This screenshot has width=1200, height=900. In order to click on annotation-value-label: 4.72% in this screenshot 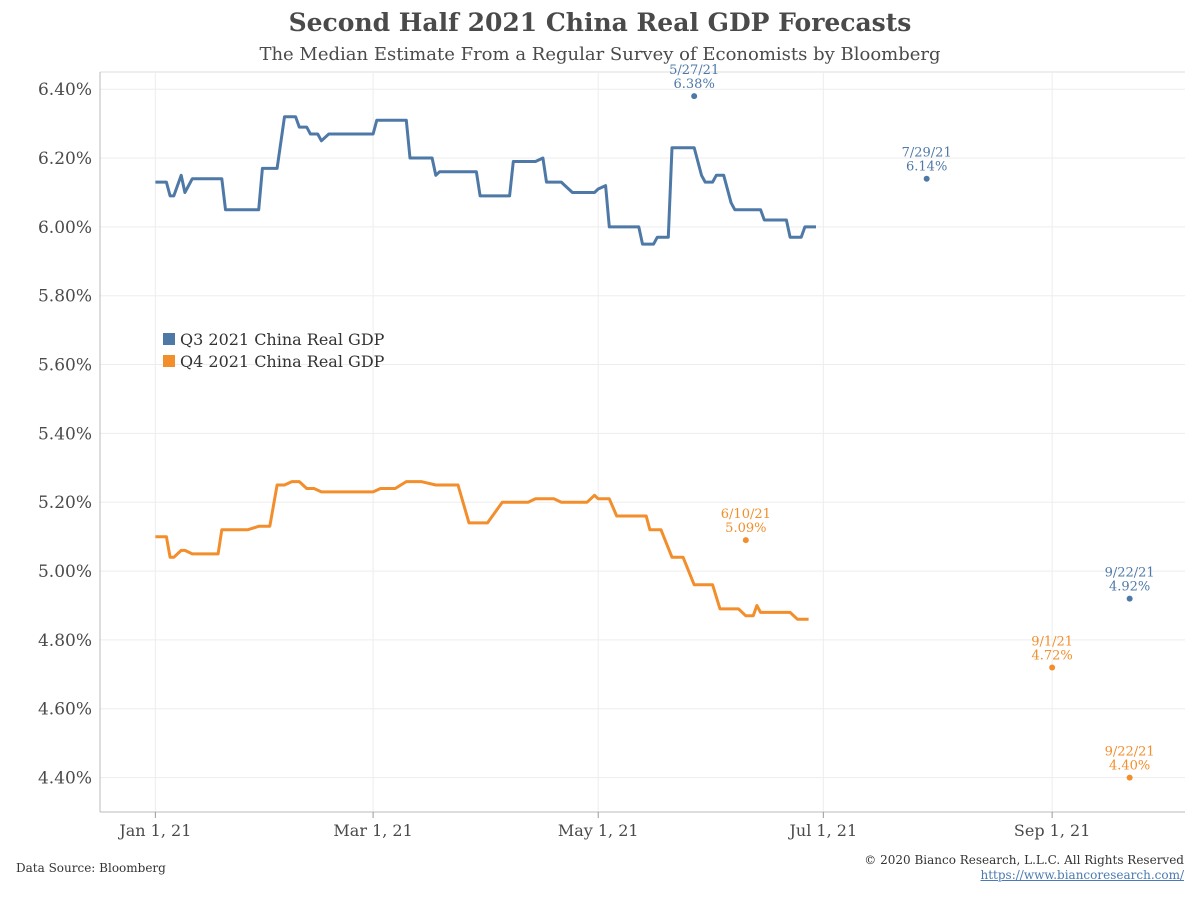, I will do `click(1051, 655)`.